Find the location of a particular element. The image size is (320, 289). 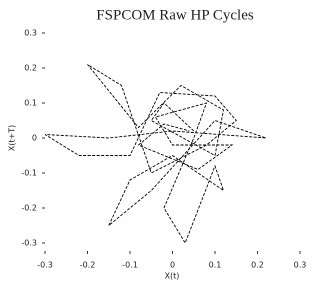

x-tick-label: -0.2 is located at coordinates (88, 265).